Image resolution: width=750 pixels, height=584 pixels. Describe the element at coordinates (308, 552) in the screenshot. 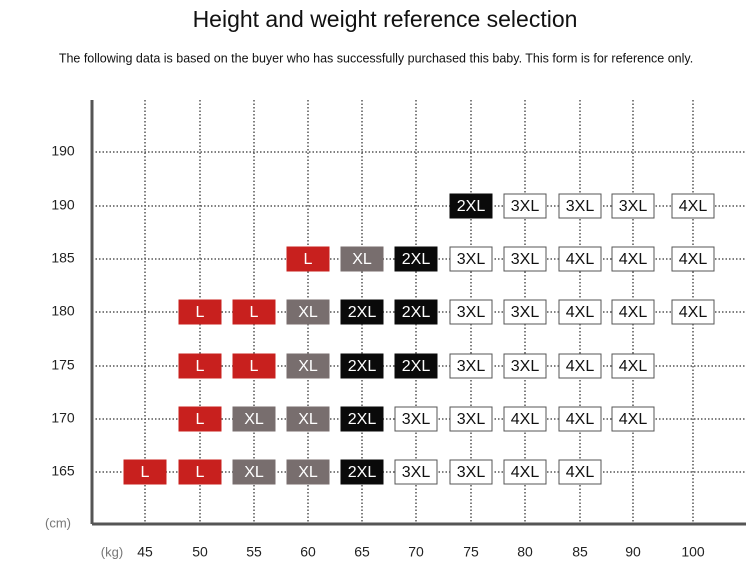

I see `x-label: 60` at that location.